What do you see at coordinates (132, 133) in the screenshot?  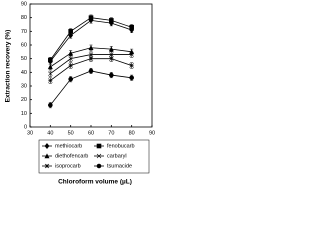 I see `x-tick-label: 80` at bounding box center [132, 133].